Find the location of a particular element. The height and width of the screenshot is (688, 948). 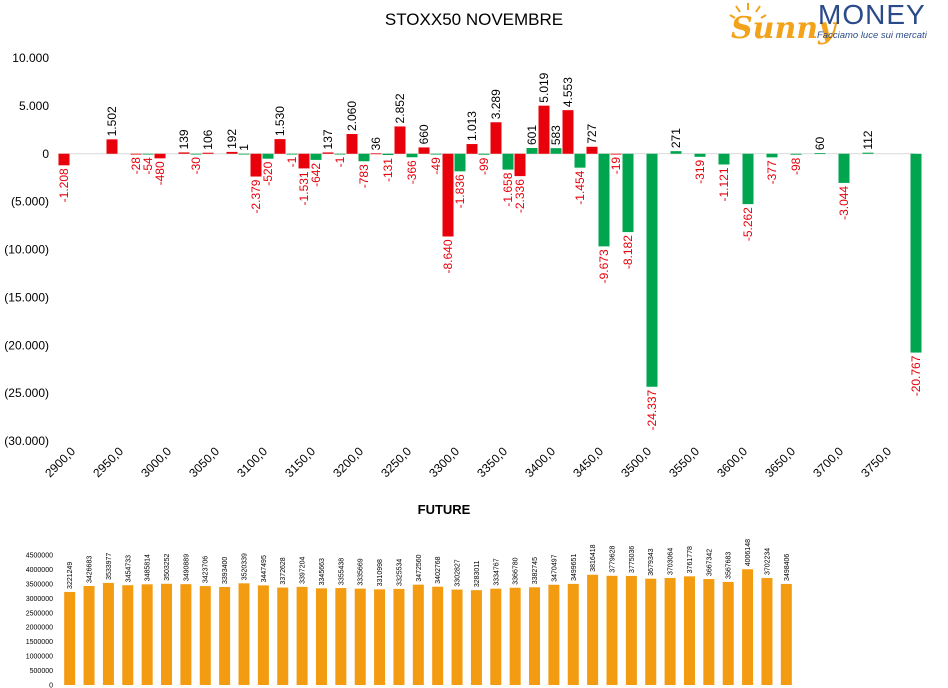

logo-money-text: MONEY is located at coordinates (872, 15).